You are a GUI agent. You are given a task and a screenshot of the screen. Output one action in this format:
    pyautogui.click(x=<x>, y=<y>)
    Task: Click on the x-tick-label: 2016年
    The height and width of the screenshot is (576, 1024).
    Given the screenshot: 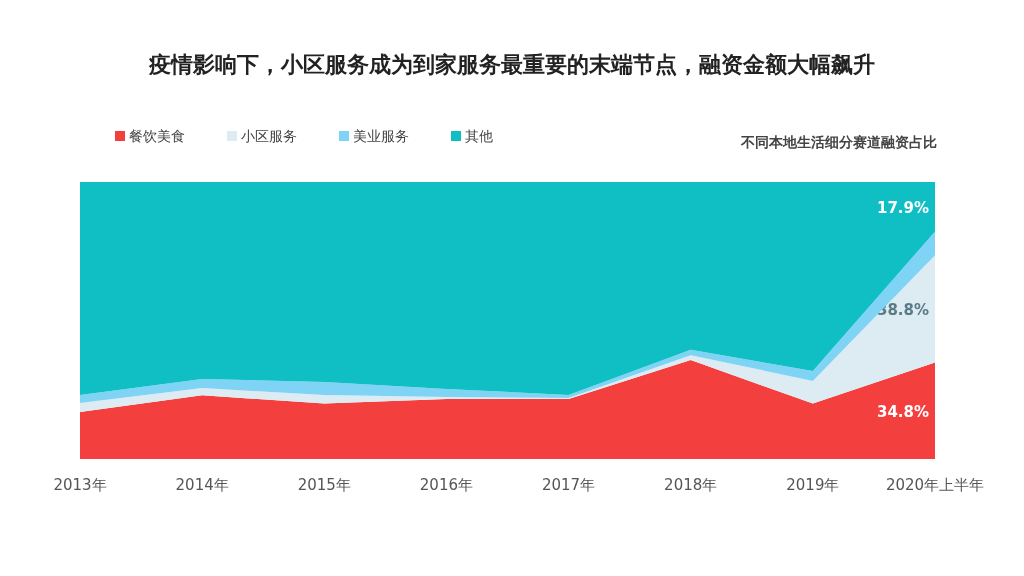 What is the action you would take?
    pyautogui.click(x=446, y=485)
    